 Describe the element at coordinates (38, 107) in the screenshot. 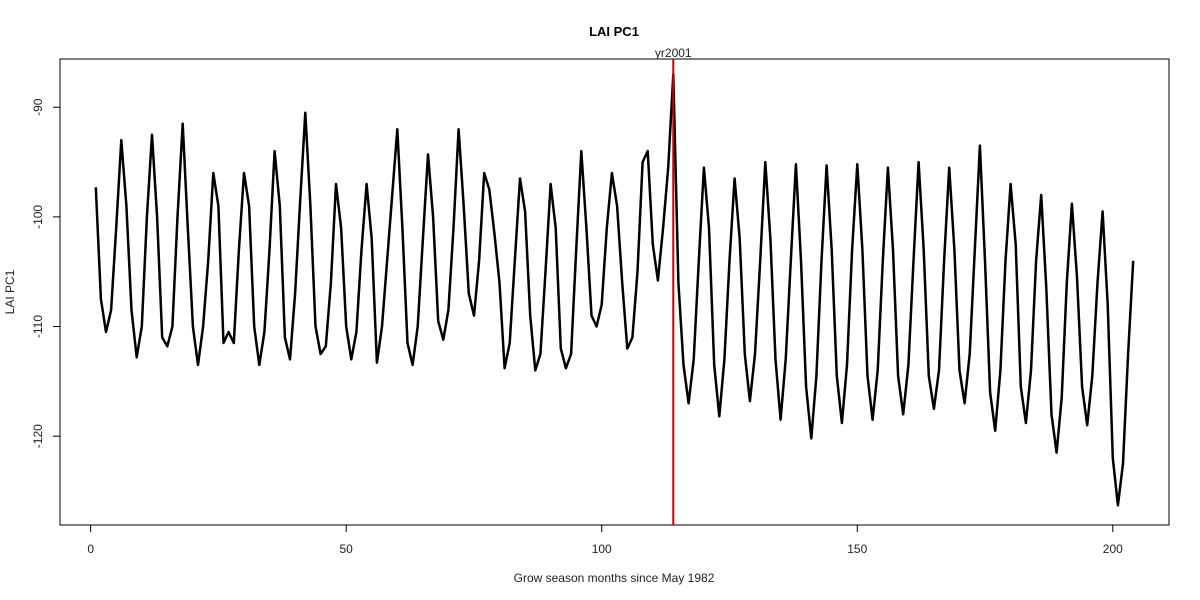

I see `y-tick-label: -90` at that location.